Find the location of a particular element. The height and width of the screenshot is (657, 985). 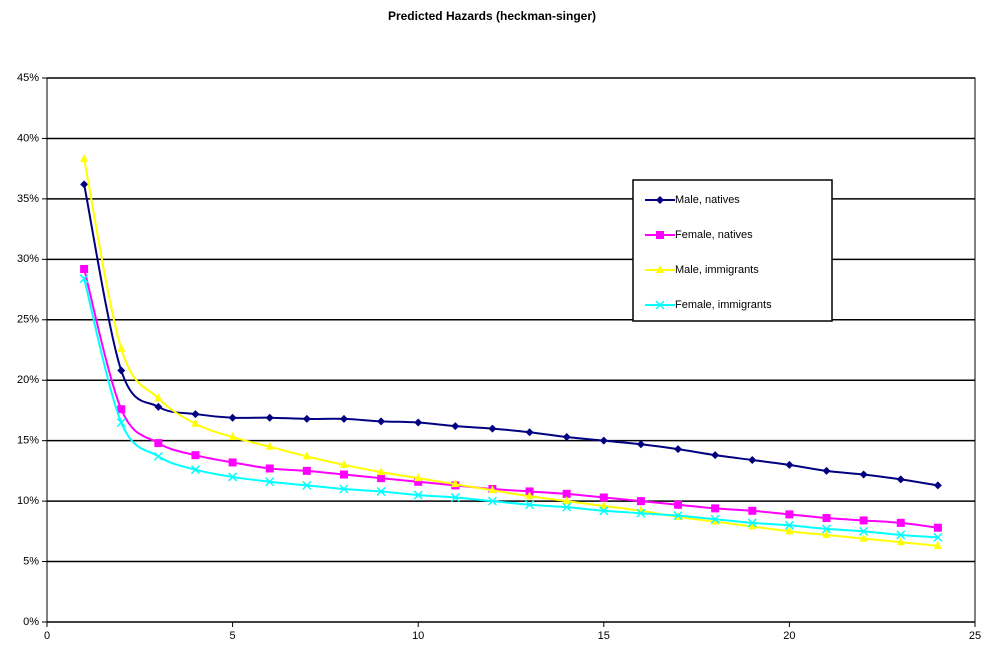

legend-label: Male, natives is located at coordinates (707, 200).